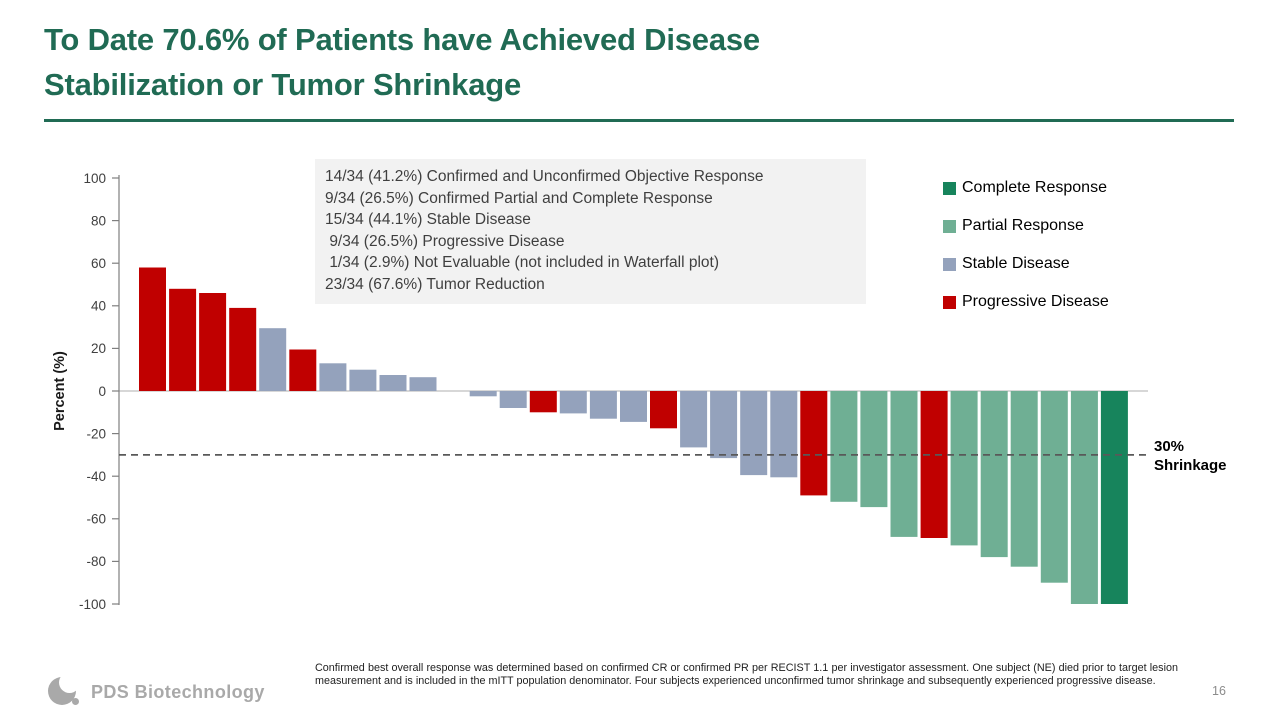 The height and width of the screenshot is (720, 1280). What do you see at coordinates (1169, 446) in the screenshot?
I see `shrinkage-annotation-line1: 30%` at bounding box center [1169, 446].